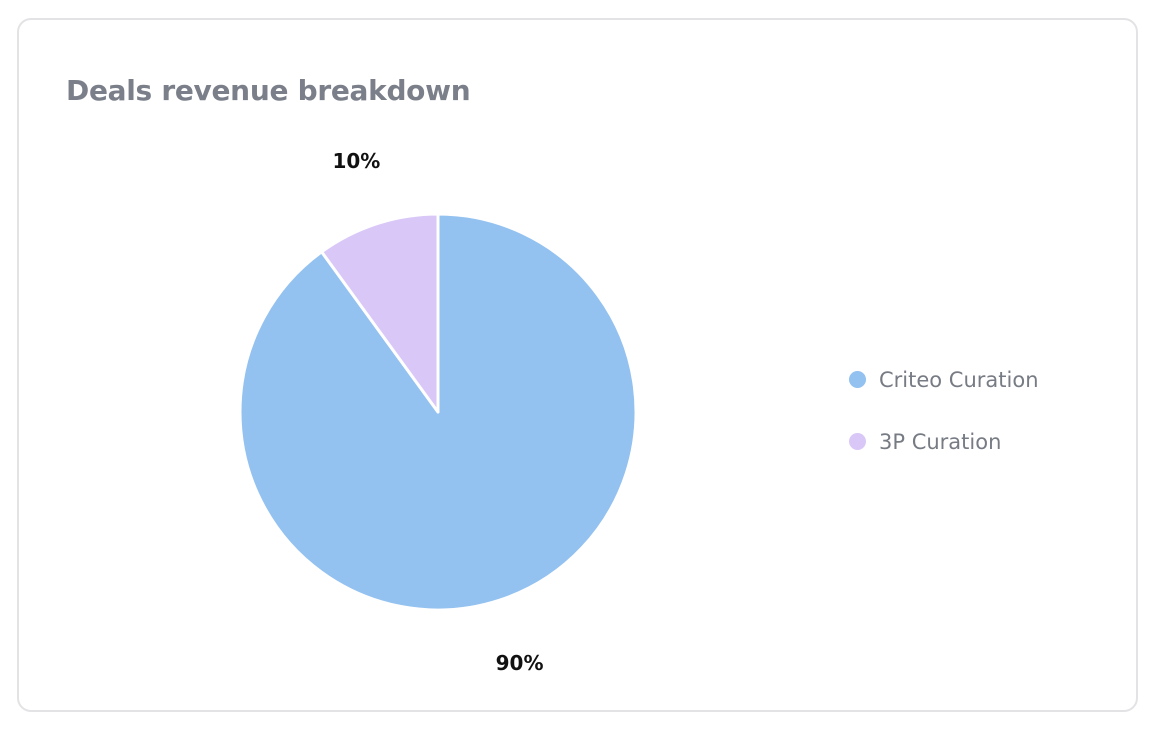 This screenshot has height=734, width=1158. I want to click on chart-title: Deals revenue breakdown, so click(268, 90).